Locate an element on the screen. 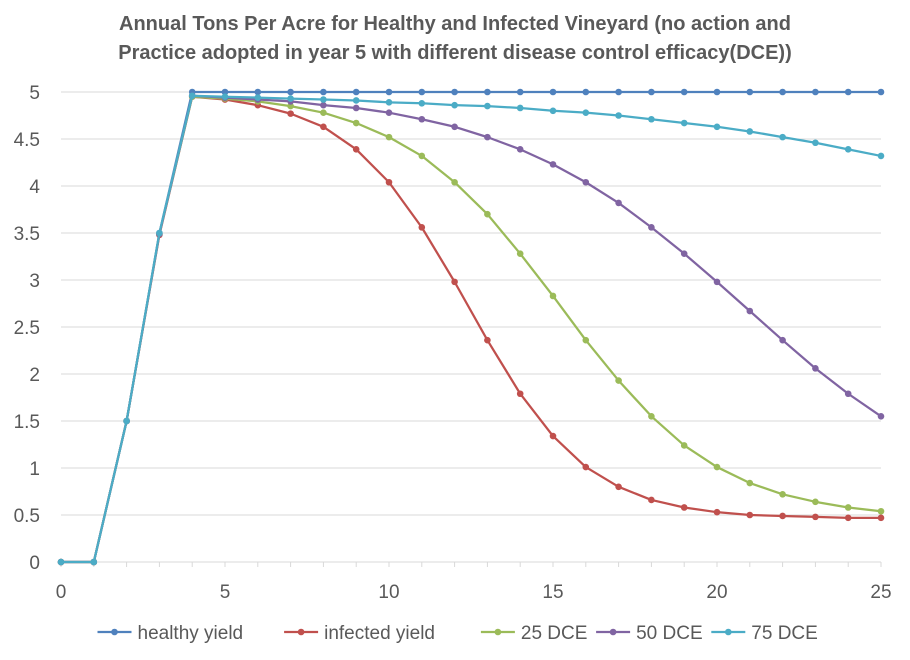 Image resolution: width=910 pixels, height=660 pixels. legend-item: infected yield is located at coordinates (359, 633).